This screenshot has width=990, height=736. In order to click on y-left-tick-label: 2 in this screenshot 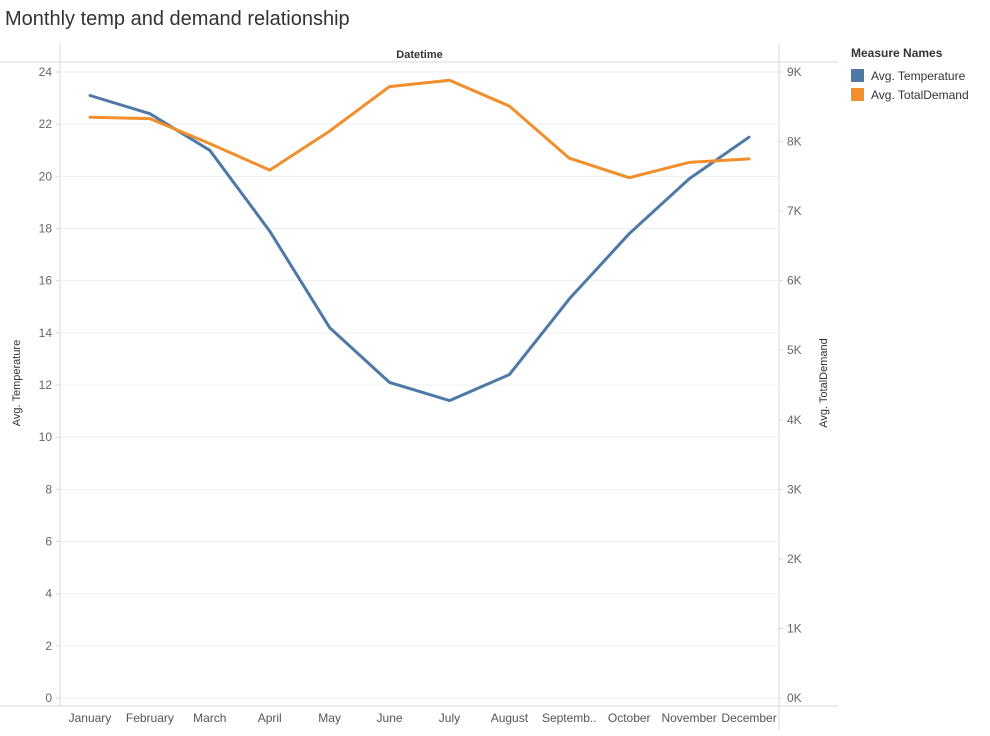, I will do `click(48, 646)`.